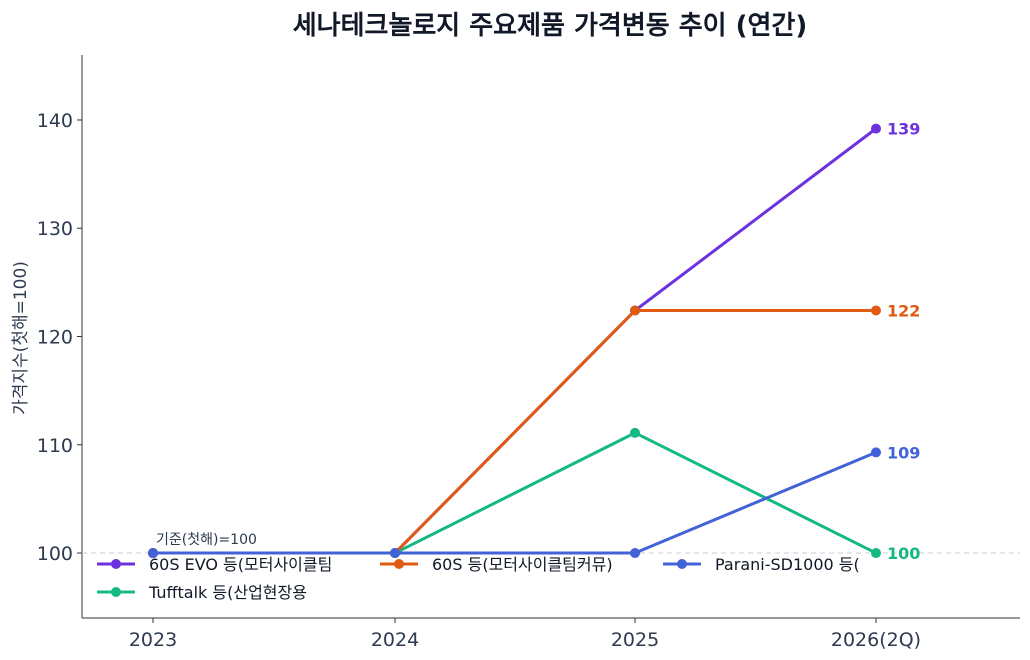 The width and height of the screenshot is (1030, 660). I want to click on y-axis-label: 가격지수(첫해=100), so click(21, 338).